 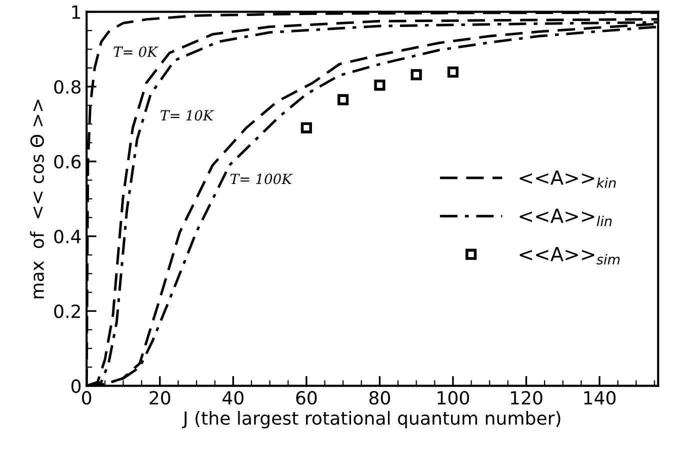 I want to click on y-tick-label: 0.4, so click(x=67, y=237).